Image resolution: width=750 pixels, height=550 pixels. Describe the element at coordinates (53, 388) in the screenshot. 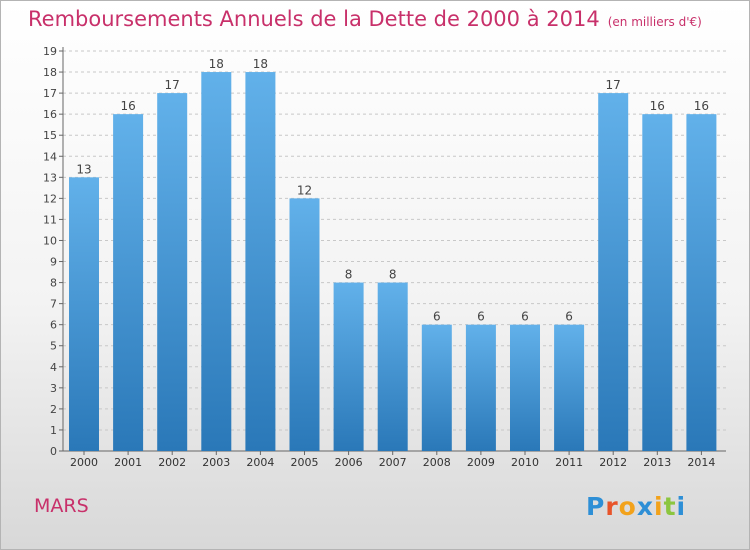

I see `y-tick-label: 3` at that location.